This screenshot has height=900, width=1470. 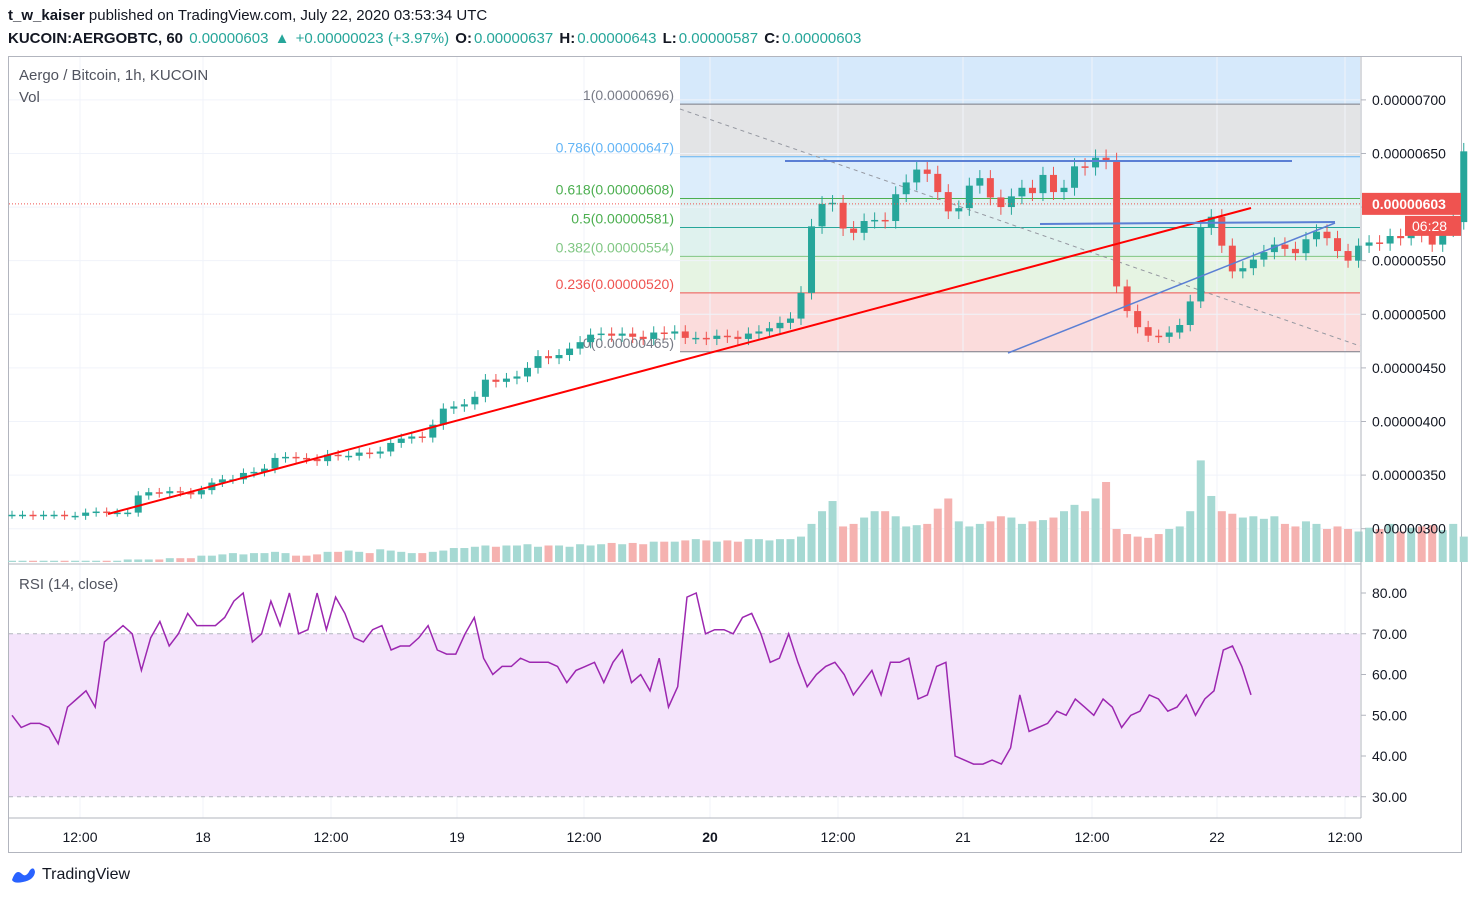 I want to click on fib-label-5: 0.236(0.00000520), so click(x=615, y=284).